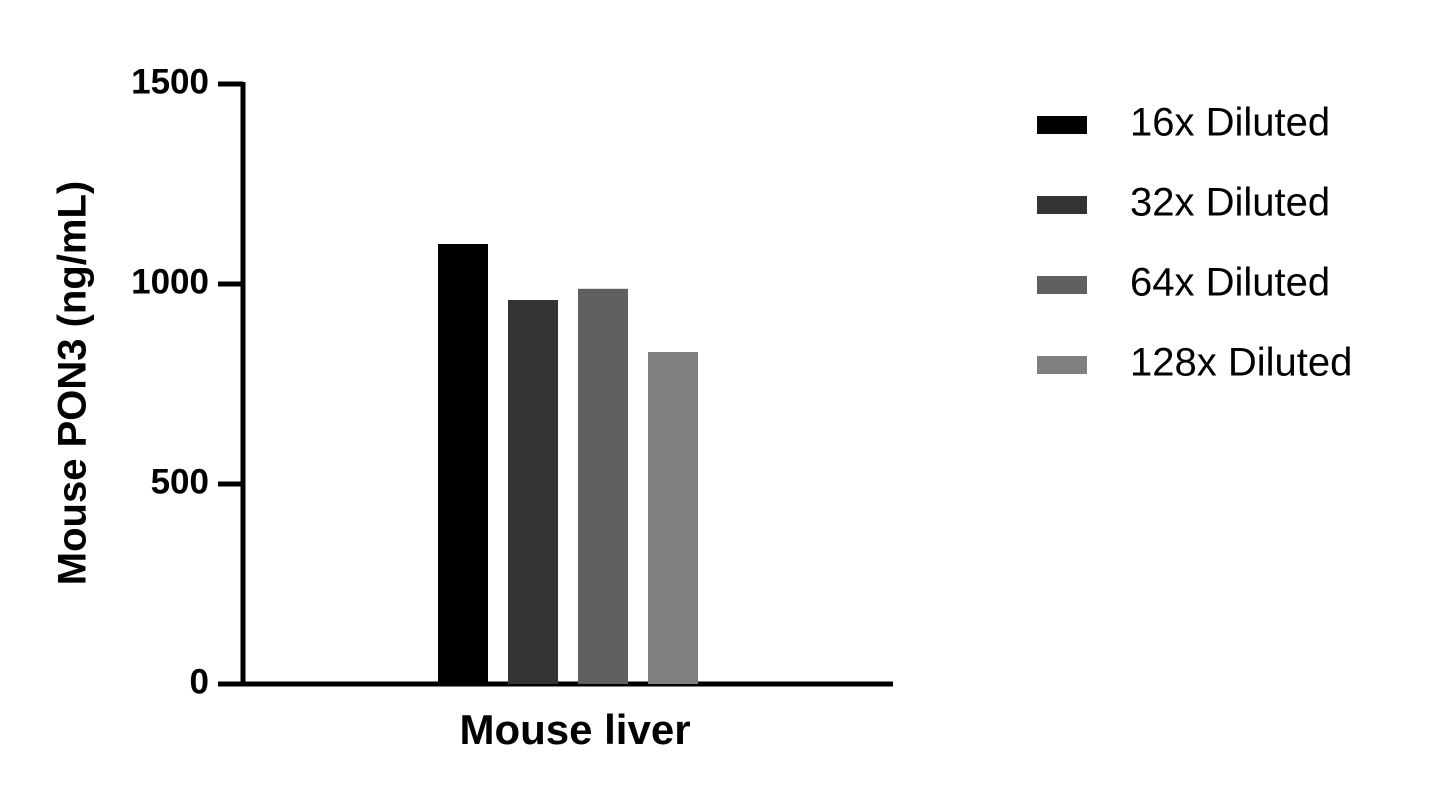 The image size is (1439, 804). Describe the element at coordinates (574, 729) in the screenshot. I see `x-tick-label: Mouse liver` at that location.